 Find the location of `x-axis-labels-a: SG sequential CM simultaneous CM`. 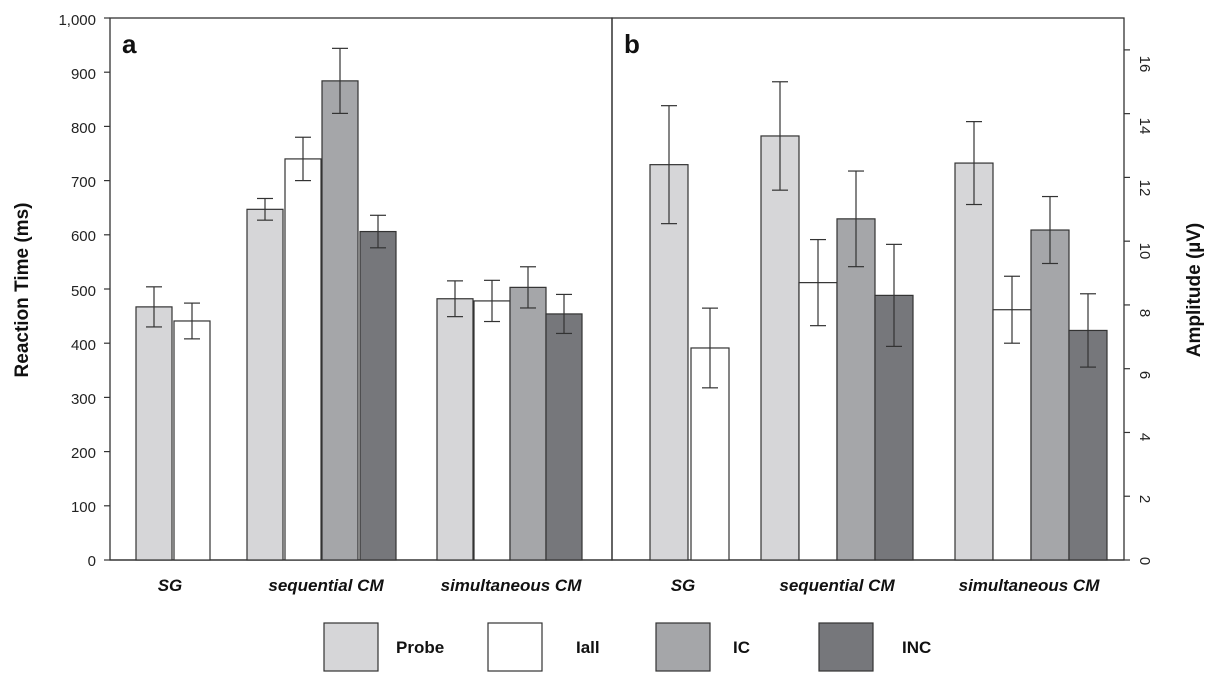

x-axis-labels-a: SG sequential CM simultaneous CM is located at coordinates (370, 585).